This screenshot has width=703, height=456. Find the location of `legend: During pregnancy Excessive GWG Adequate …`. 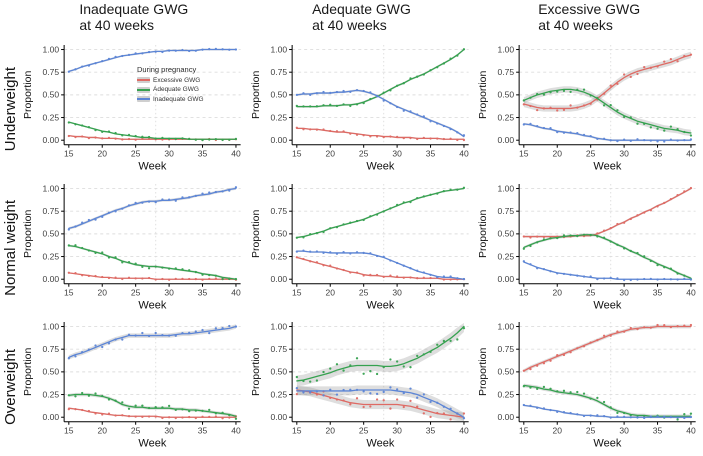

legend: During pregnancy Excessive GWG Adequate … is located at coordinates (170, 84).